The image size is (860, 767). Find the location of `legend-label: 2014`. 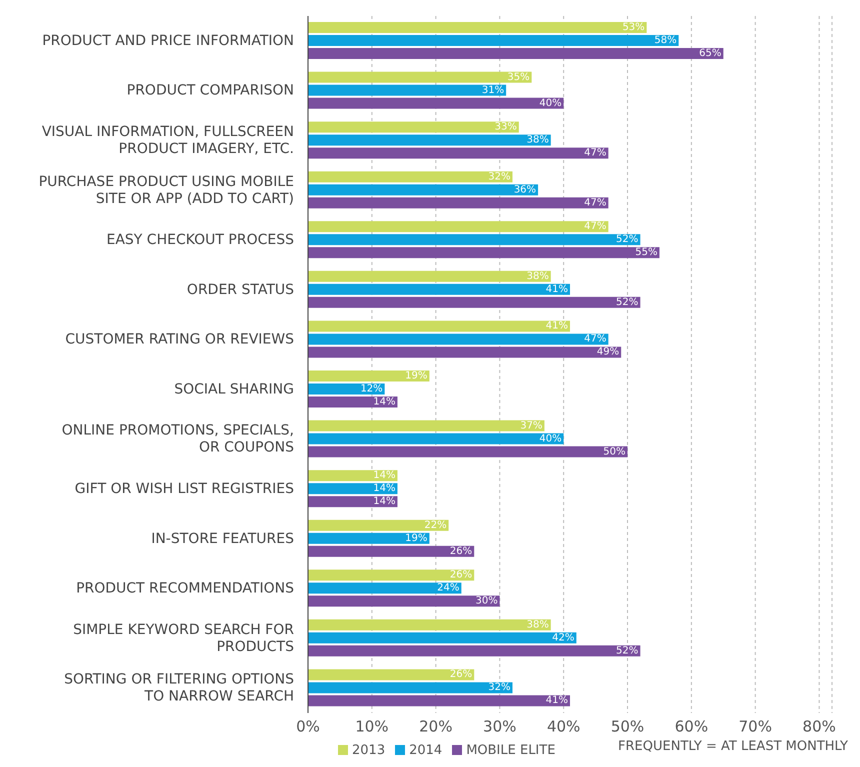

legend-label: 2014 is located at coordinates (425, 750).